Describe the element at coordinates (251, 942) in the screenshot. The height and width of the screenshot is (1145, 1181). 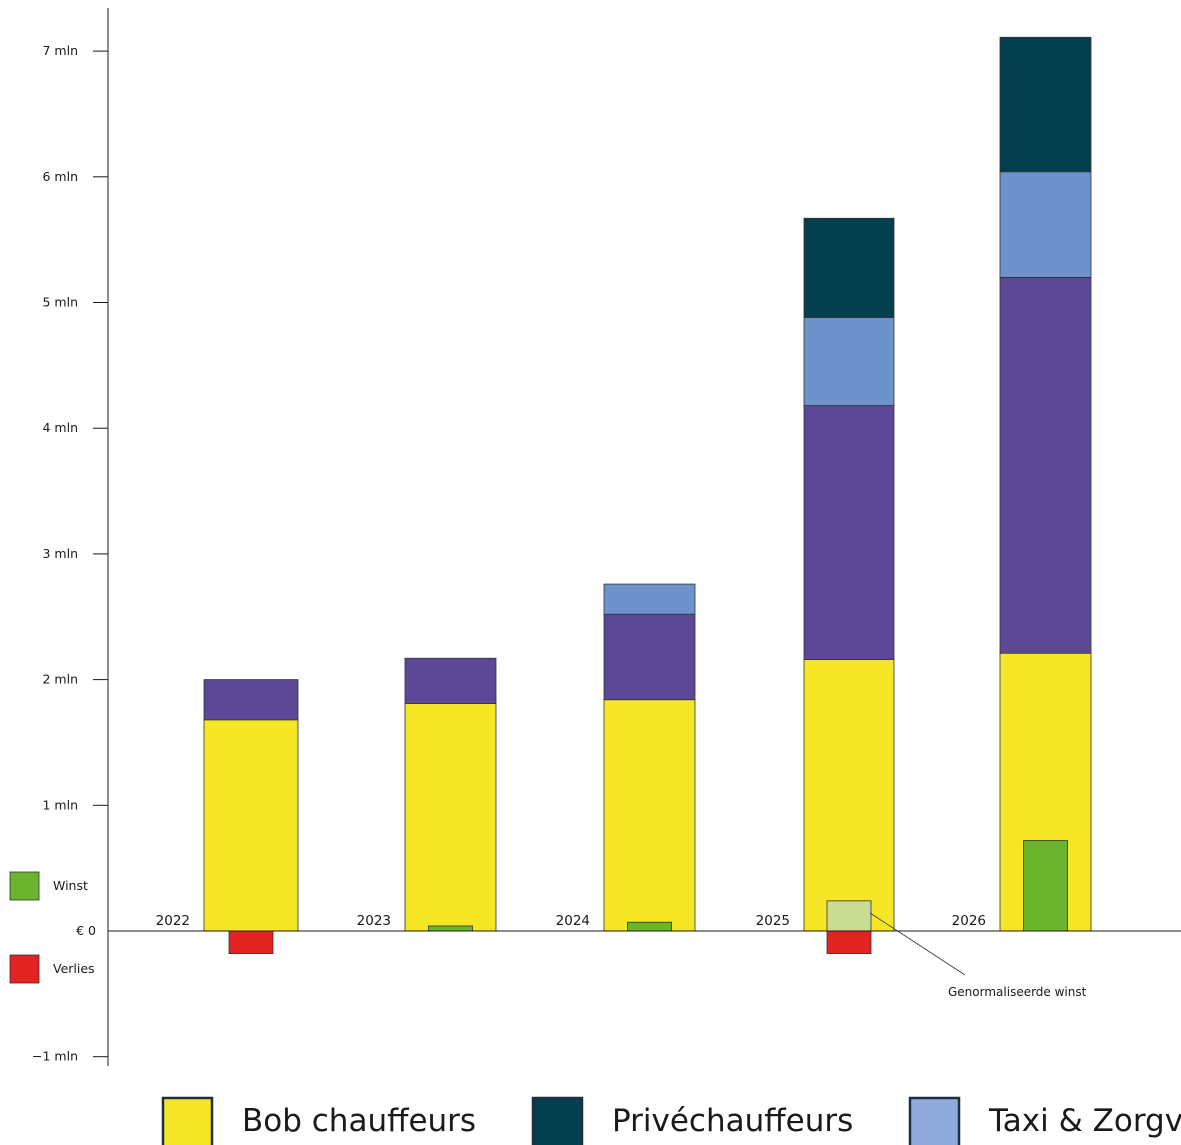
I see `result-bar-2022-verlies` at that location.